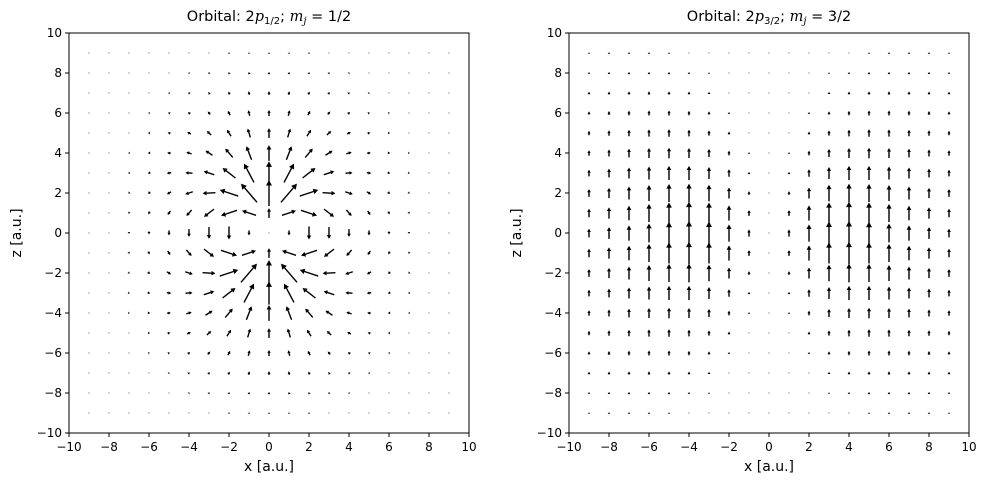 Image resolution: width=988 pixels, height=487 pixels. What do you see at coordinates (689, 447) in the screenshot?
I see `x-tick-label: −4` at bounding box center [689, 447].